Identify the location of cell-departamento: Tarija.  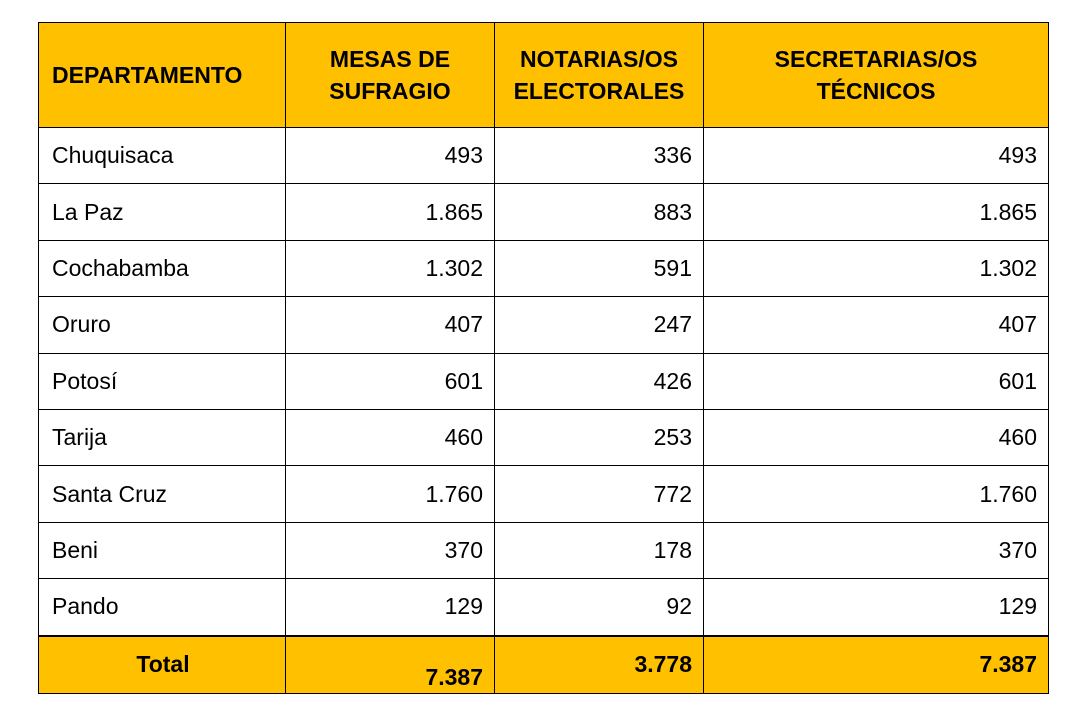
(162, 437).